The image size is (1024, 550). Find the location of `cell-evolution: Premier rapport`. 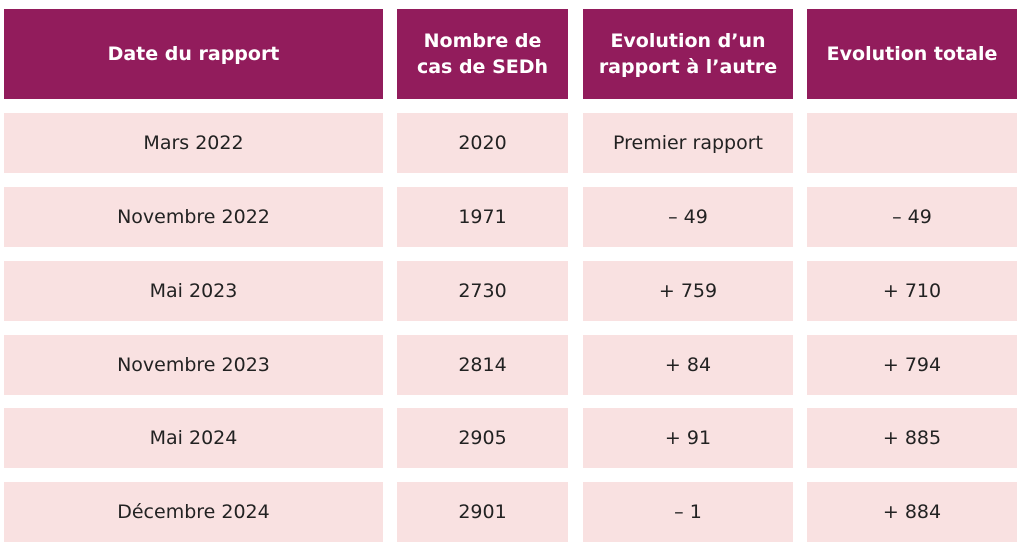

cell-evolution: Premier rapport is located at coordinates (688, 143).